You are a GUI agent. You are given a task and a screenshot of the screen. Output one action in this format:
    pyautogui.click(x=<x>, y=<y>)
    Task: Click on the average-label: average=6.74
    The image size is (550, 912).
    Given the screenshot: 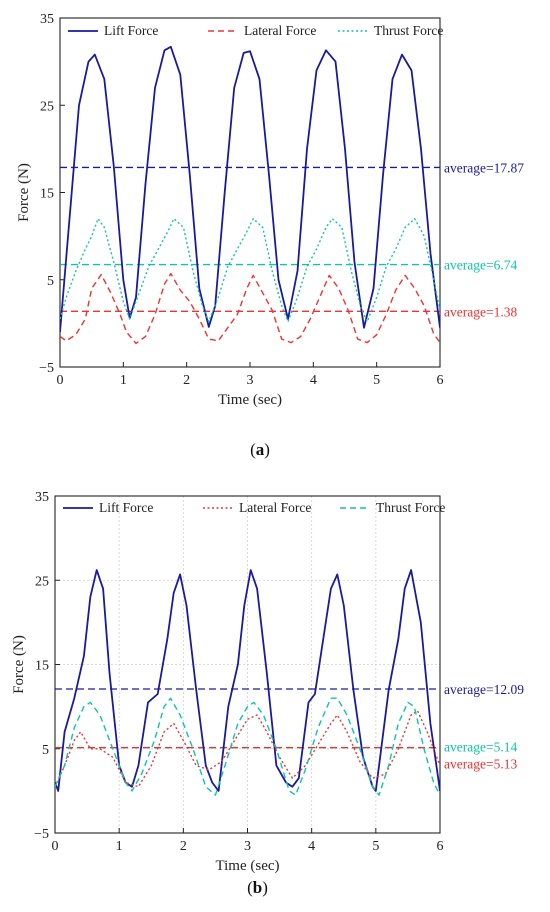 What is the action you would take?
    pyautogui.click(x=480, y=265)
    